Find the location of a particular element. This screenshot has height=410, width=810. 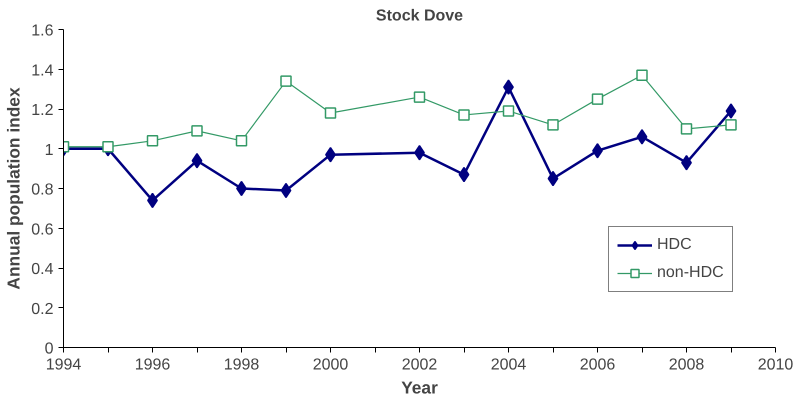

y-tick-label: 1 is located at coordinates (49, 150).